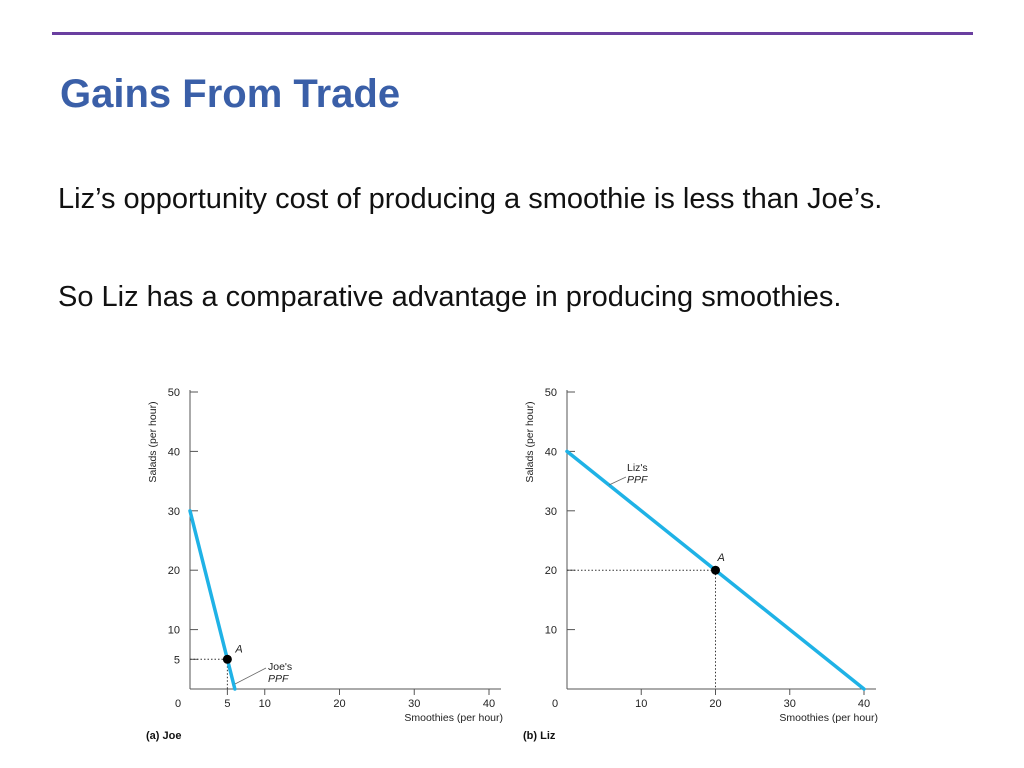 The width and height of the screenshot is (1024, 768). What do you see at coordinates (551, 631) in the screenshot?
I see `liz-y-tick-label: 10` at bounding box center [551, 631].